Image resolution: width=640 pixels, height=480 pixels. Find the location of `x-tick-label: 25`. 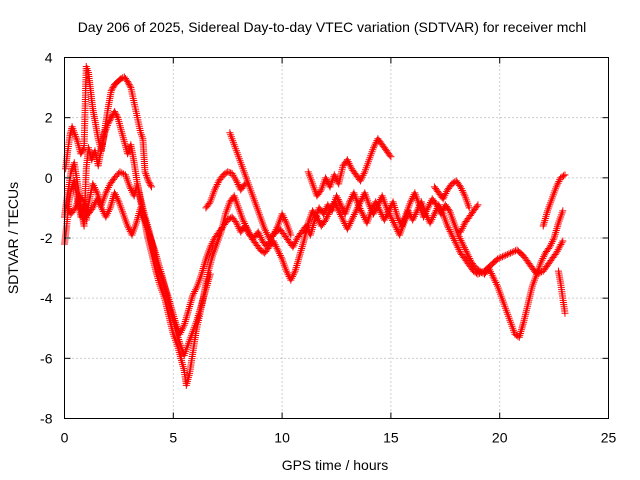

x-tick-label: 25 is located at coordinates (609, 438).